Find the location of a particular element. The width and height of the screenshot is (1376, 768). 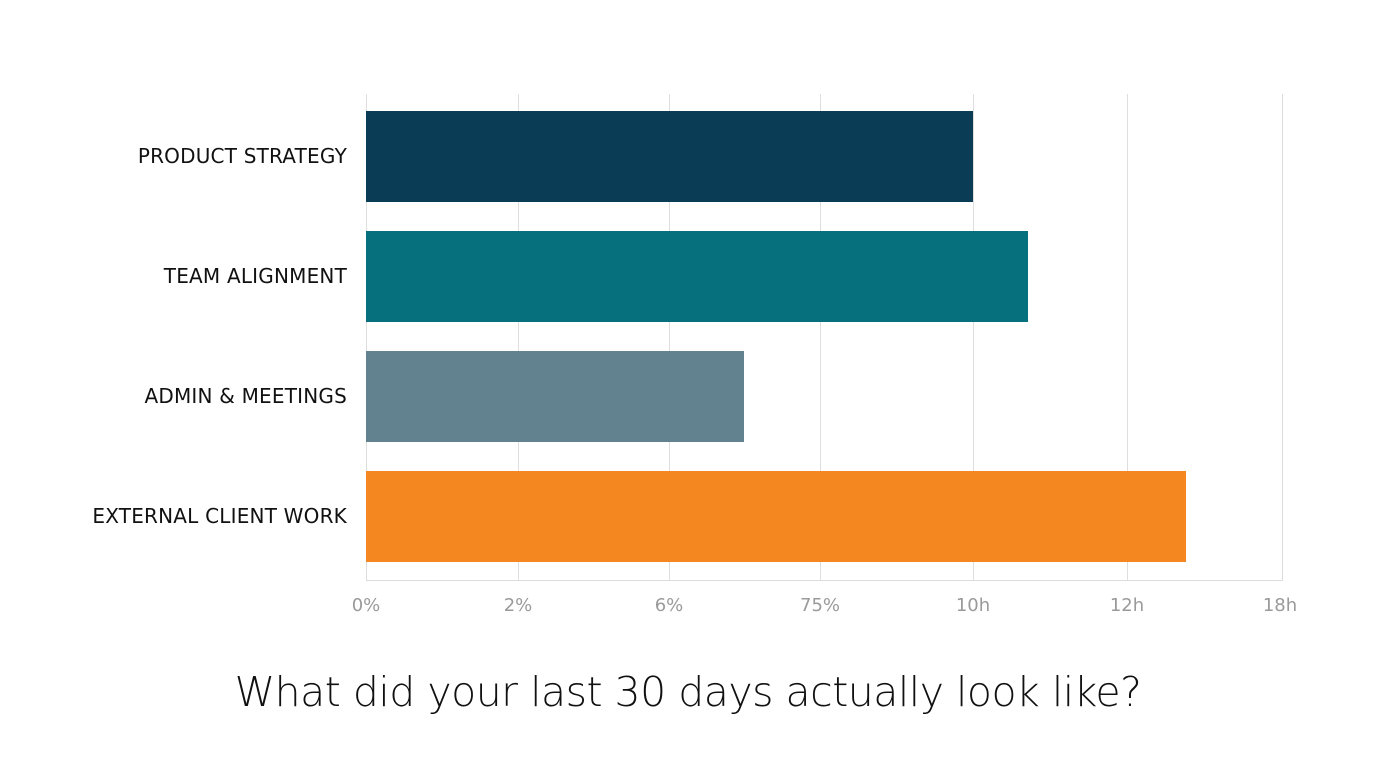

category-label: EXTERNAL CLIENT WORK is located at coordinates (219, 516).